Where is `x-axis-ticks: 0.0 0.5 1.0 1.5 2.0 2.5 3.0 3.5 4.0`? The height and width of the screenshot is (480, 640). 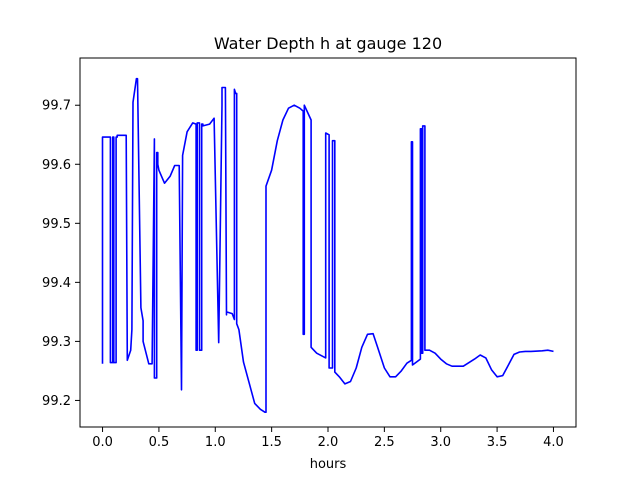
x-axis-ticks: 0.0 0.5 1.0 1.5 2.0 2.5 3.0 3.5 4.0 is located at coordinates (328, 438).